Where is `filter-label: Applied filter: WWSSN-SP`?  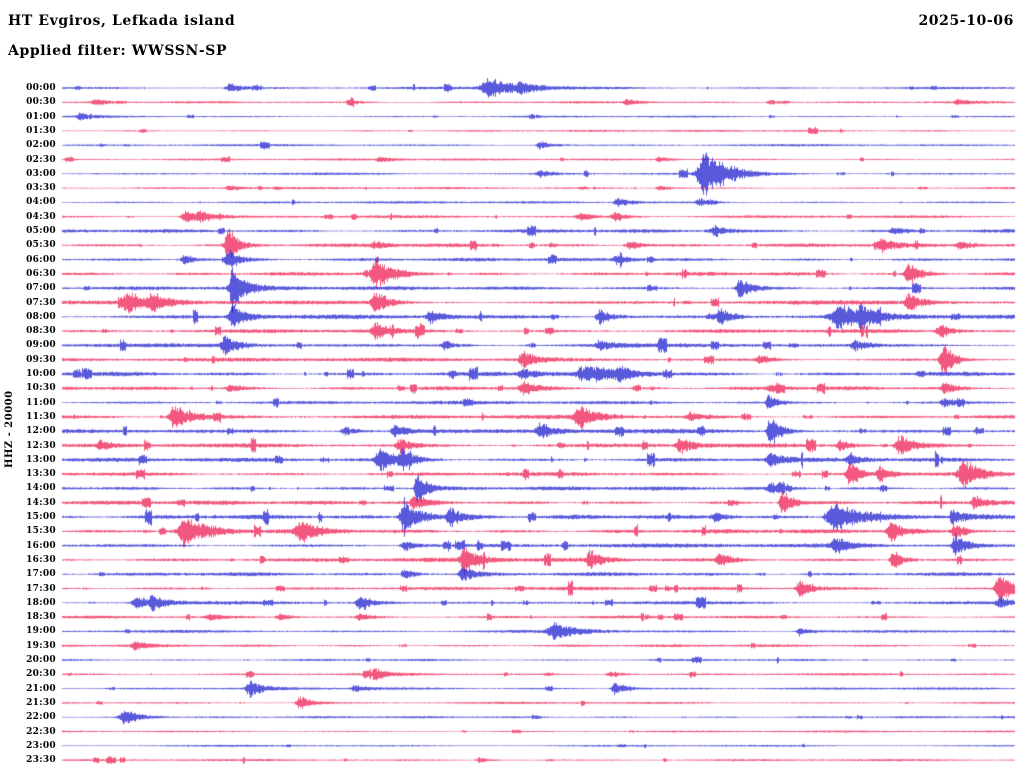 filter-label: Applied filter: WWSSN-SP is located at coordinates (118, 51).